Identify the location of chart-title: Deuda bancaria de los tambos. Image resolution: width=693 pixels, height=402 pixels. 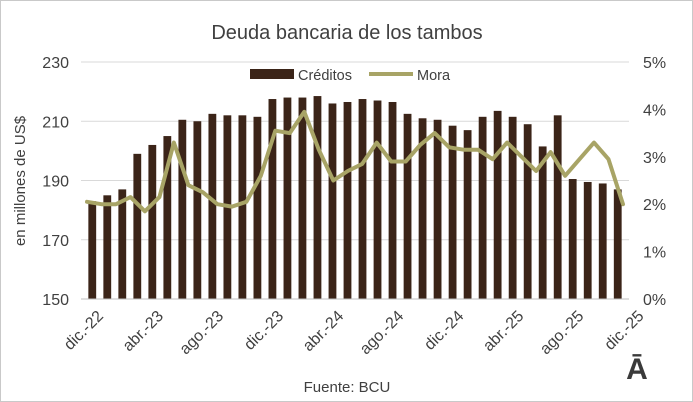
(346, 33).